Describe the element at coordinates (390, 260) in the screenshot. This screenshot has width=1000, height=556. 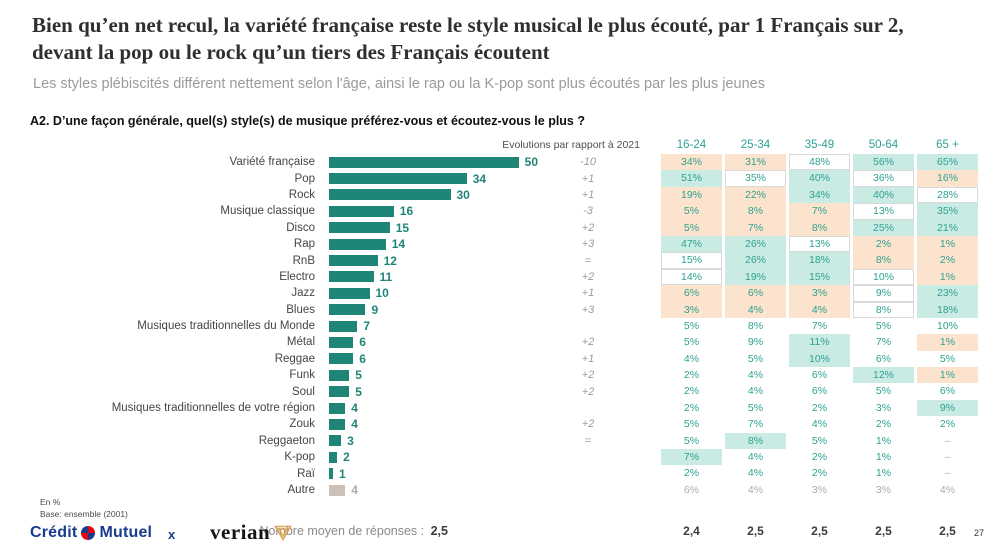
I see `bar-value: 12` at that location.